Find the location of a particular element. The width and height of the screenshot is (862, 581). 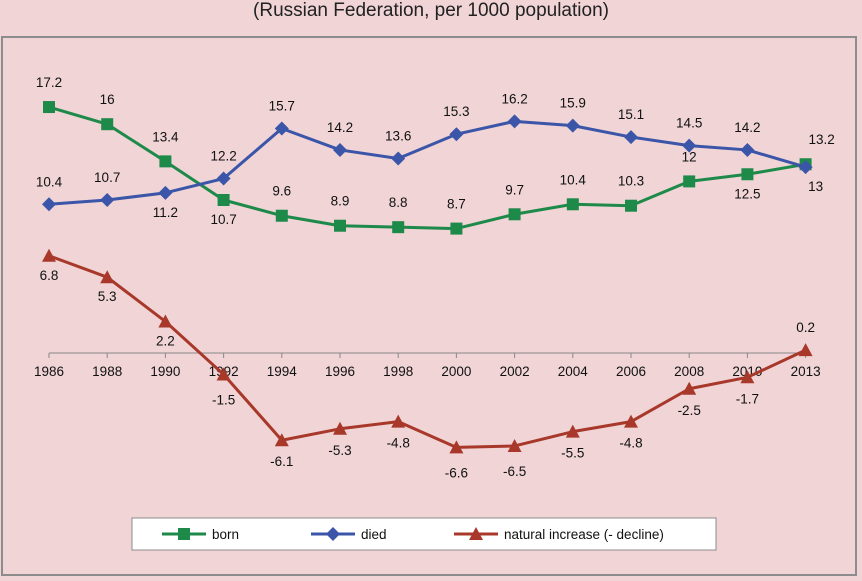

data-label-born-1996: 8.9 is located at coordinates (340, 201).